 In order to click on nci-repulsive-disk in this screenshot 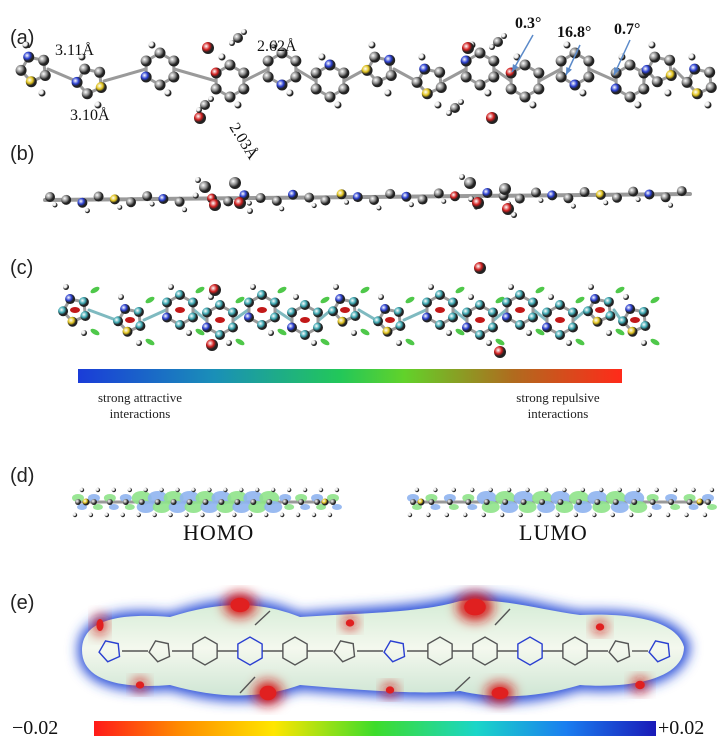, I will do `click(262, 310)`.